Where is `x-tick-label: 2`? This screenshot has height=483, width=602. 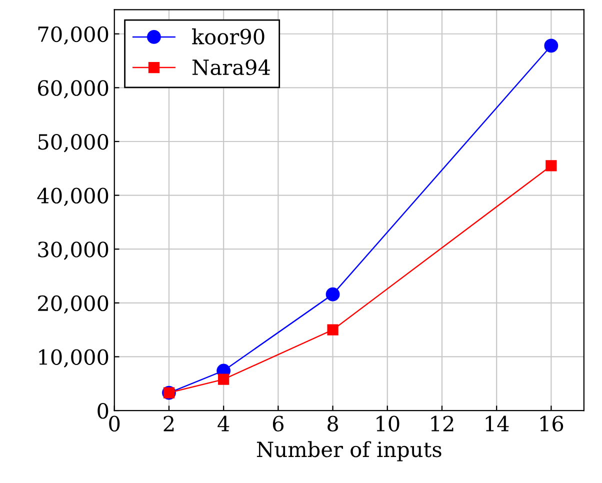 x-tick-label: 2 is located at coordinates (169, 424).